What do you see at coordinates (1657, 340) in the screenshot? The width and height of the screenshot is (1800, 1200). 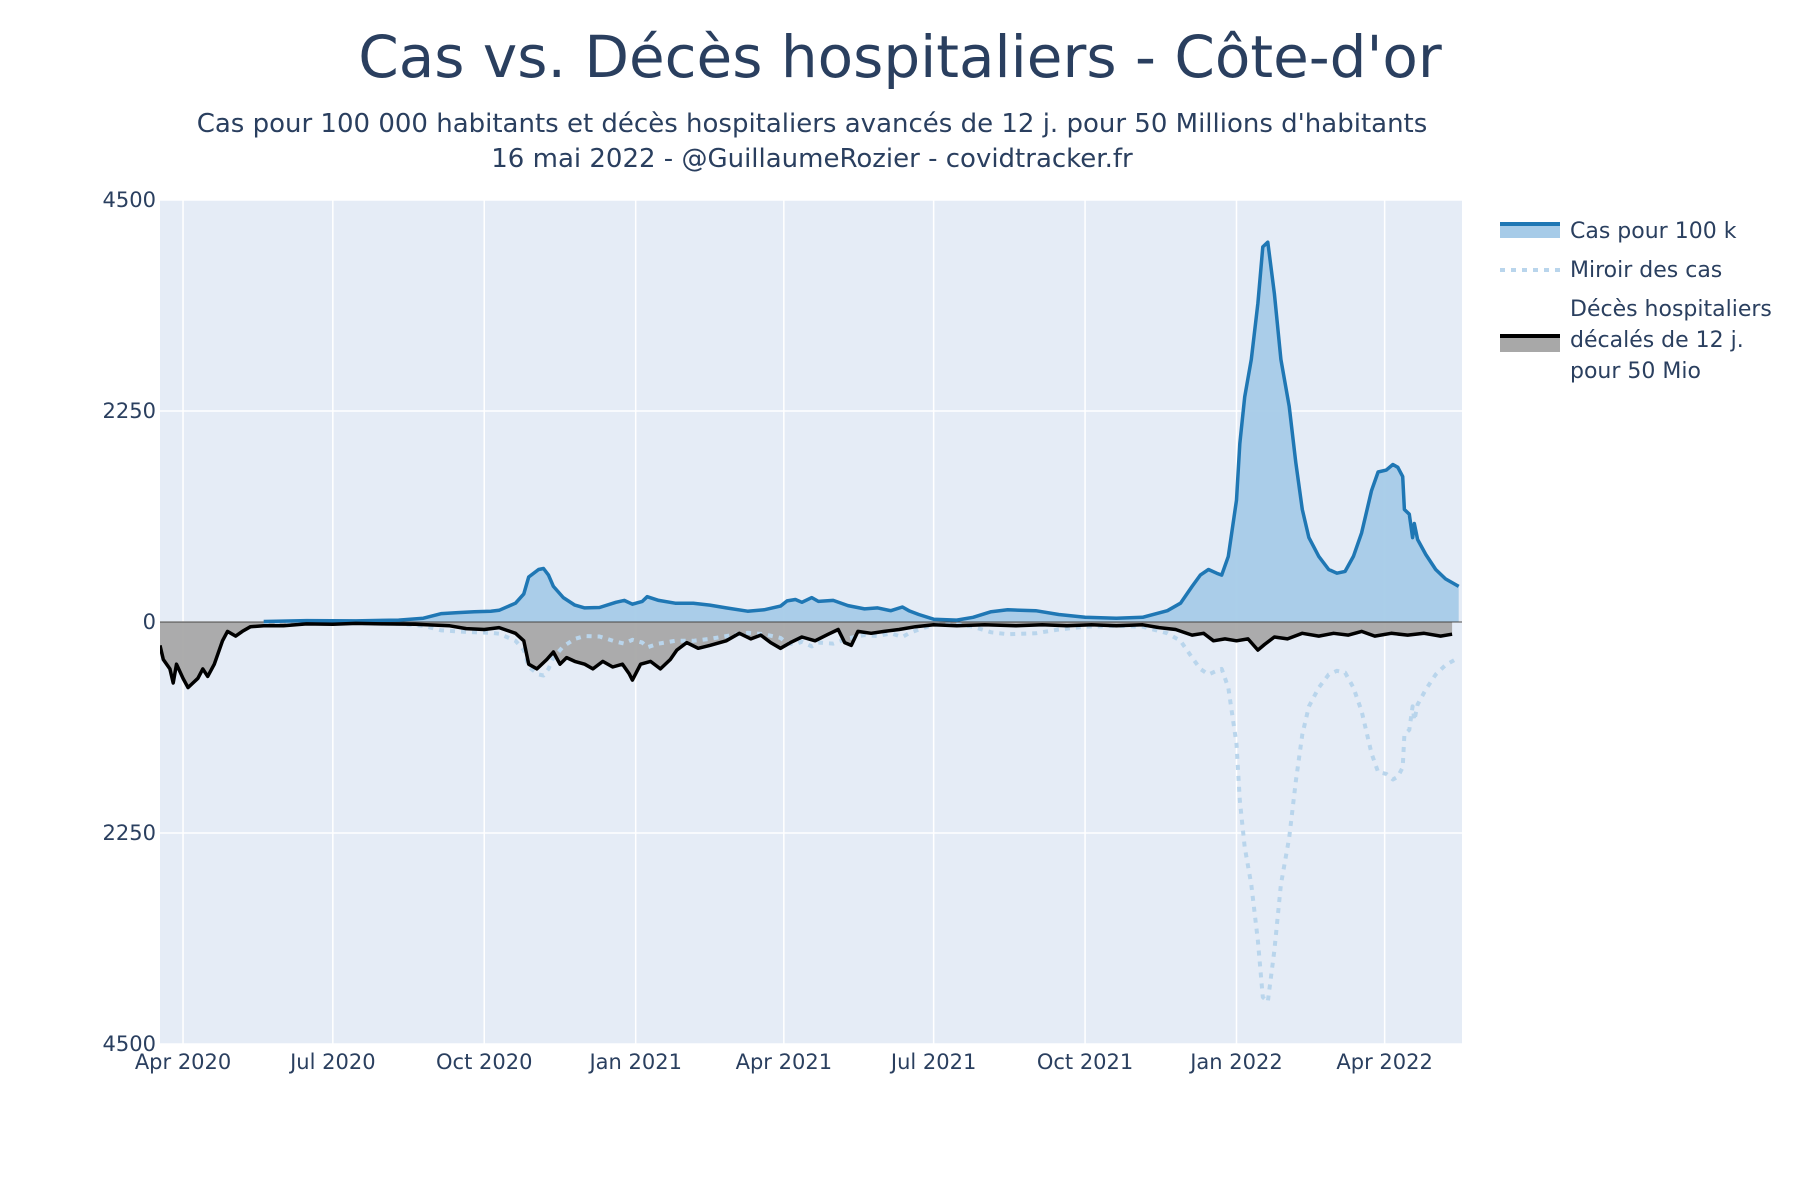 I see `legend-label-deaths-line-2: décalés de 12 j.` at bounding box center [1657, 340].